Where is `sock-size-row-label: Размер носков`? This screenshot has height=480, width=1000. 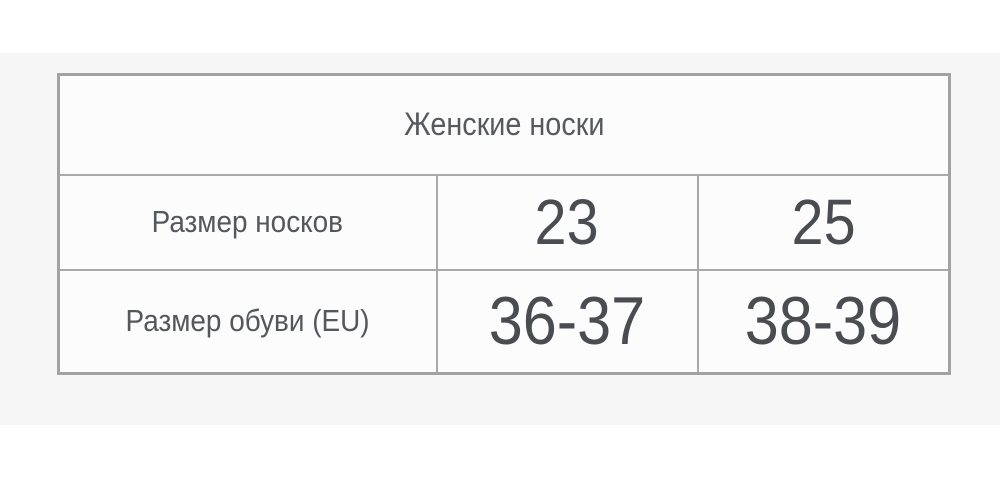 sock-size-row-label: Размер носков is located at coordinates (247, 222).